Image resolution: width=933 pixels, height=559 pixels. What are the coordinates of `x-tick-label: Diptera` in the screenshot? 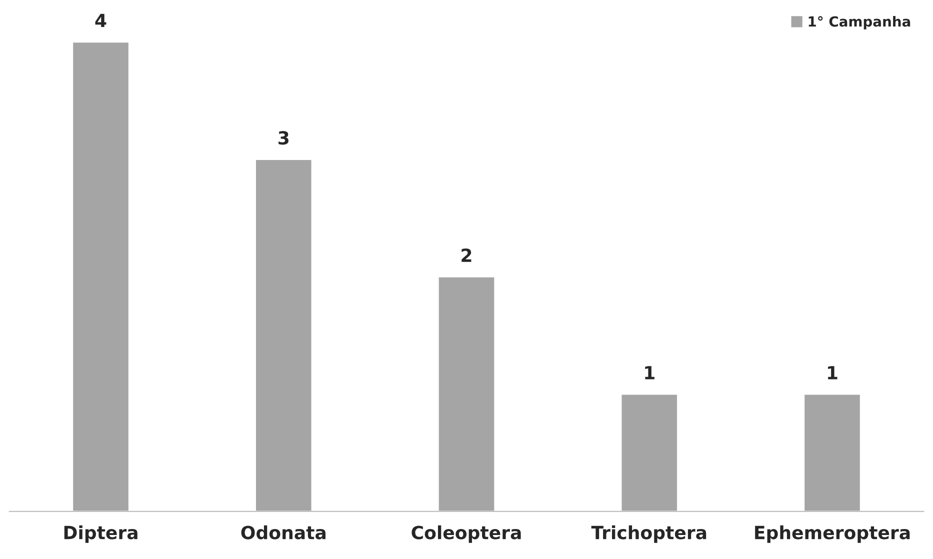 It's located at (101, 534).